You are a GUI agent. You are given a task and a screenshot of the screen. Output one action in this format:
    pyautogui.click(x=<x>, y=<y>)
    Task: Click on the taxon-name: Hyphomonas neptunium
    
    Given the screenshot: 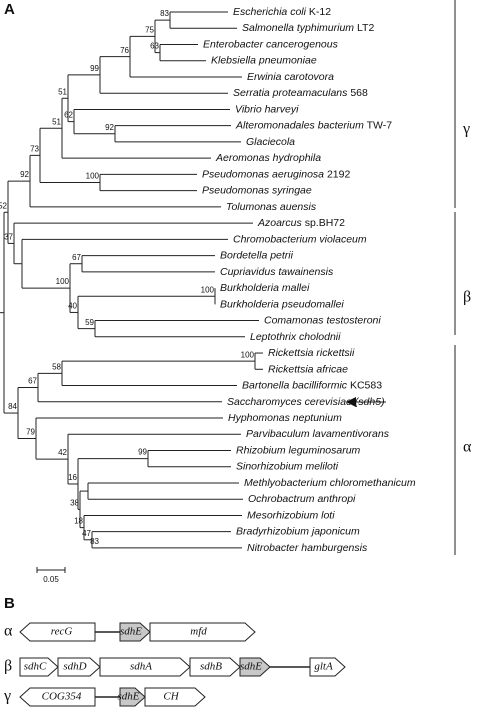 What is the action you would take?
    pyautogui.click(x=285, y=418)
    